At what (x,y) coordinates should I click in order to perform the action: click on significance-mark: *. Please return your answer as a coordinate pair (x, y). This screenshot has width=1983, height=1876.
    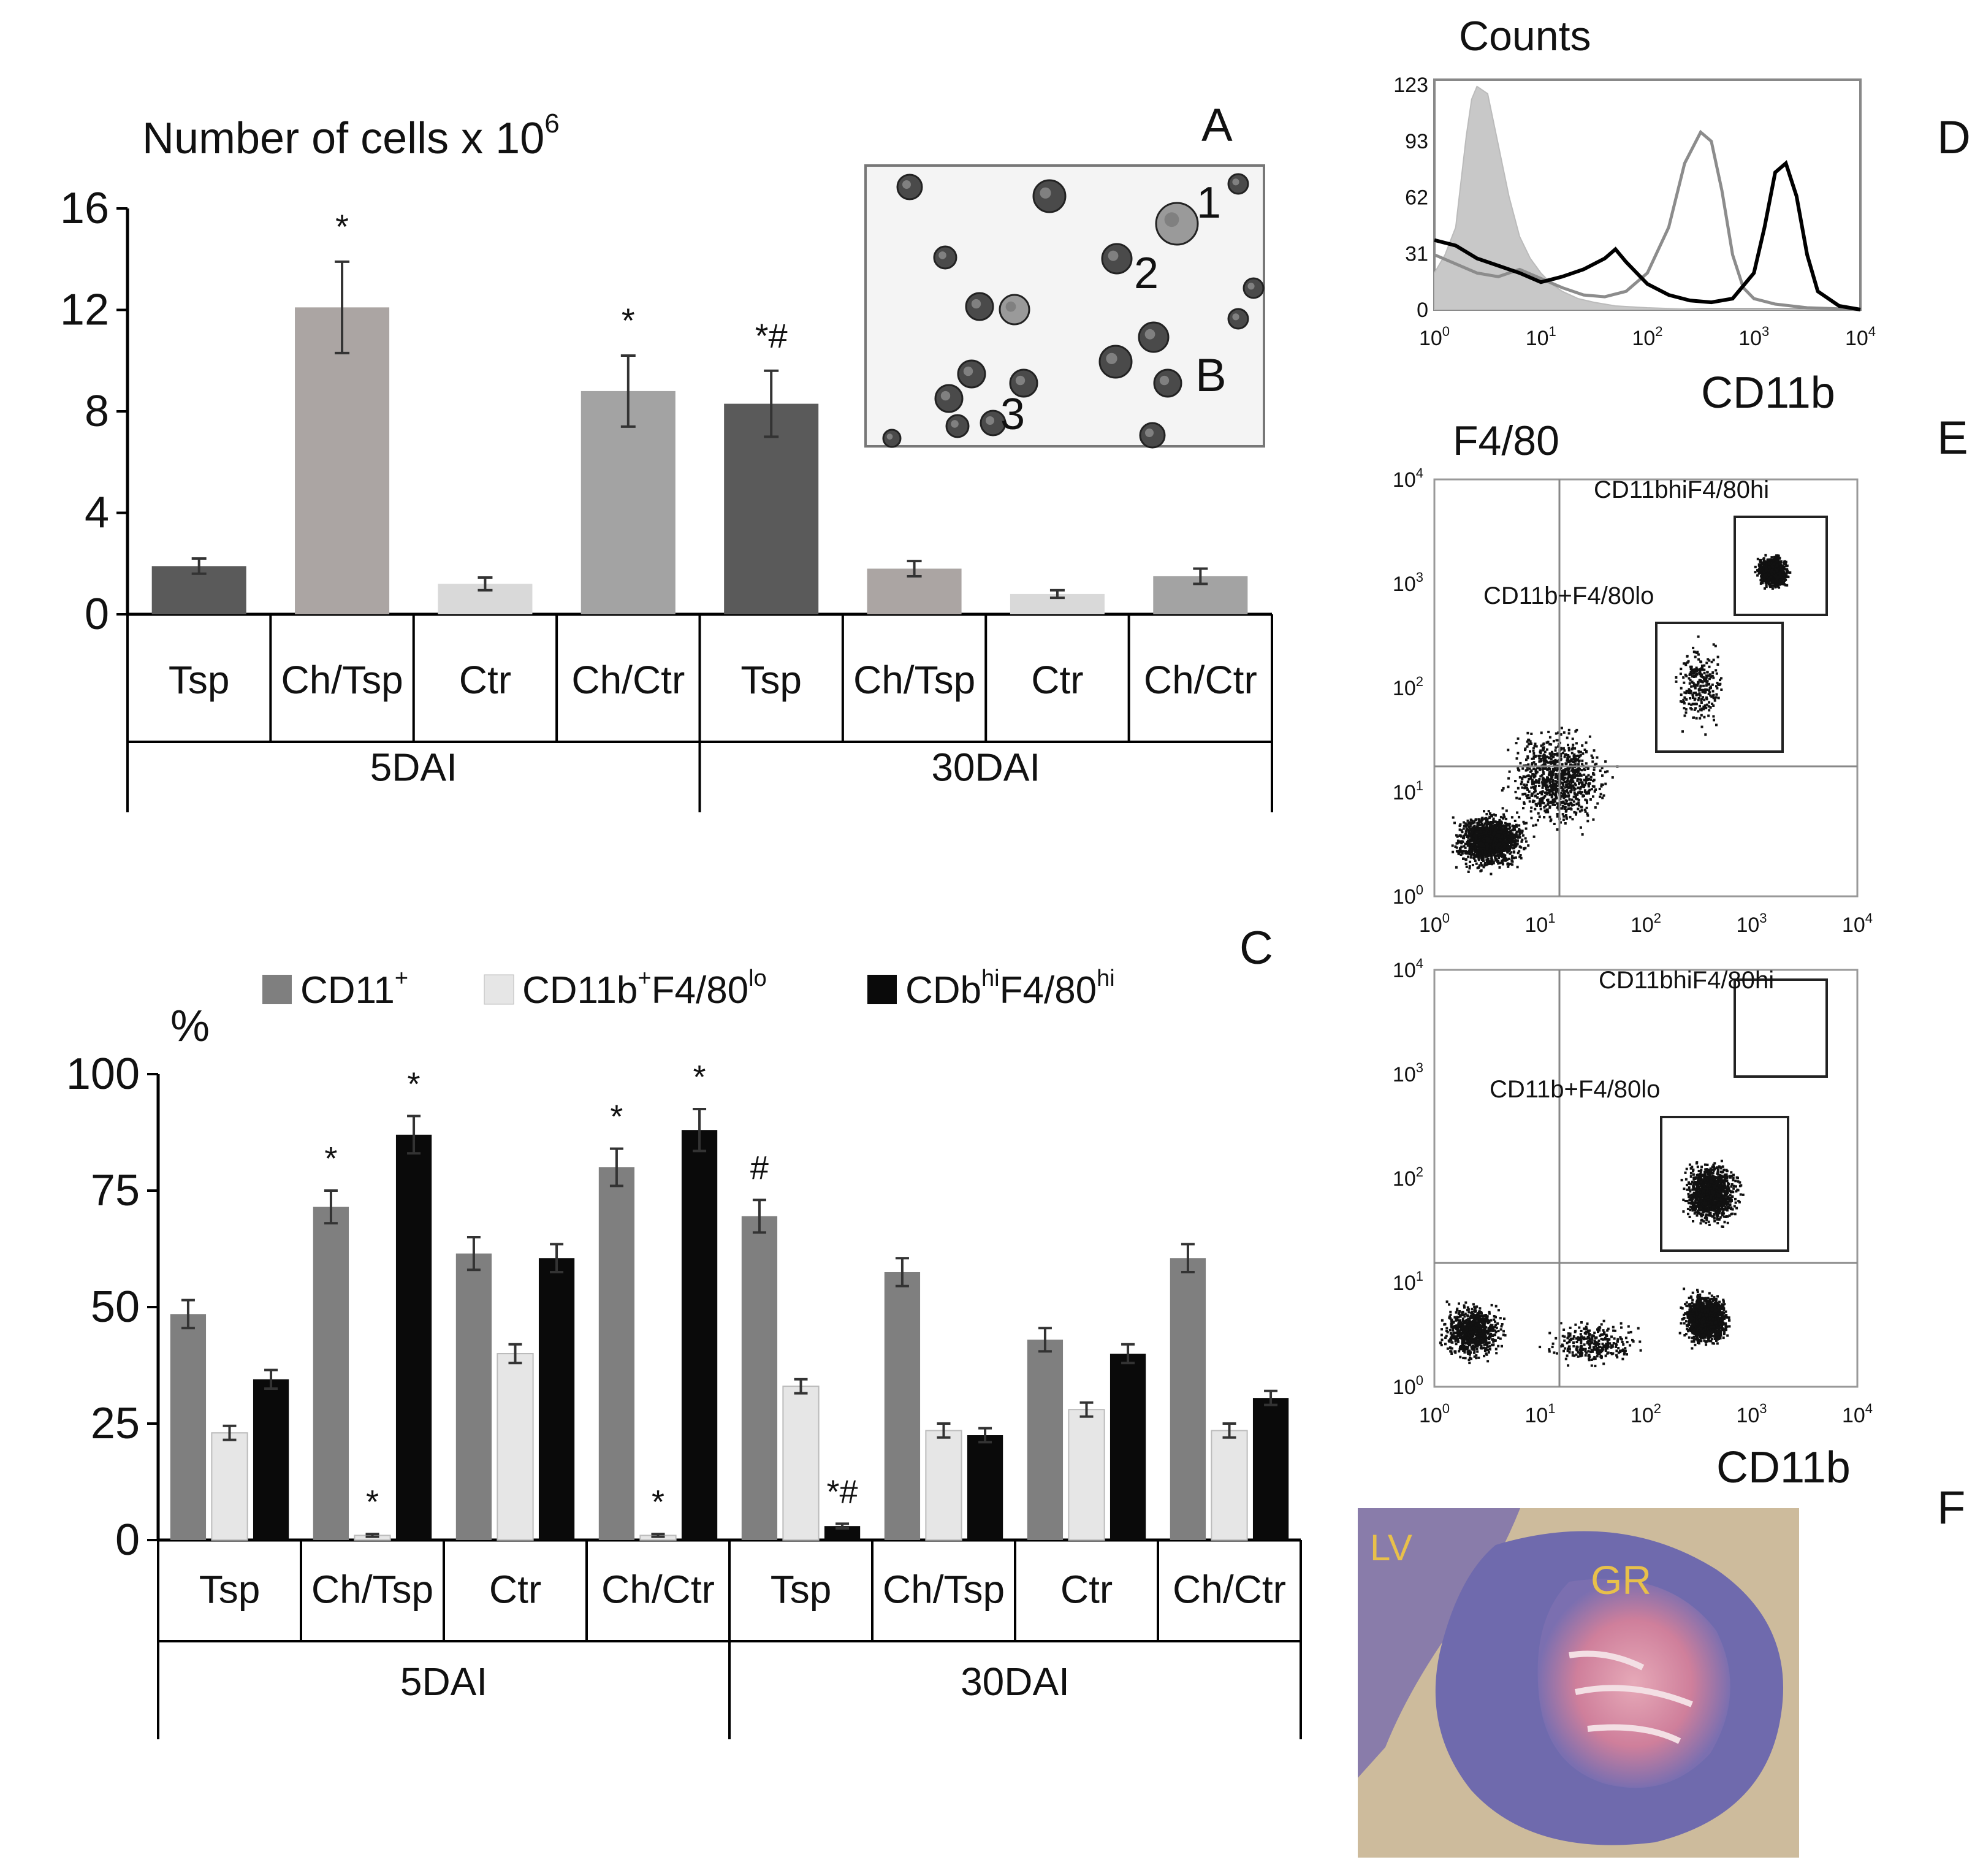
    Looking at the image, I should click on (414, 1084).